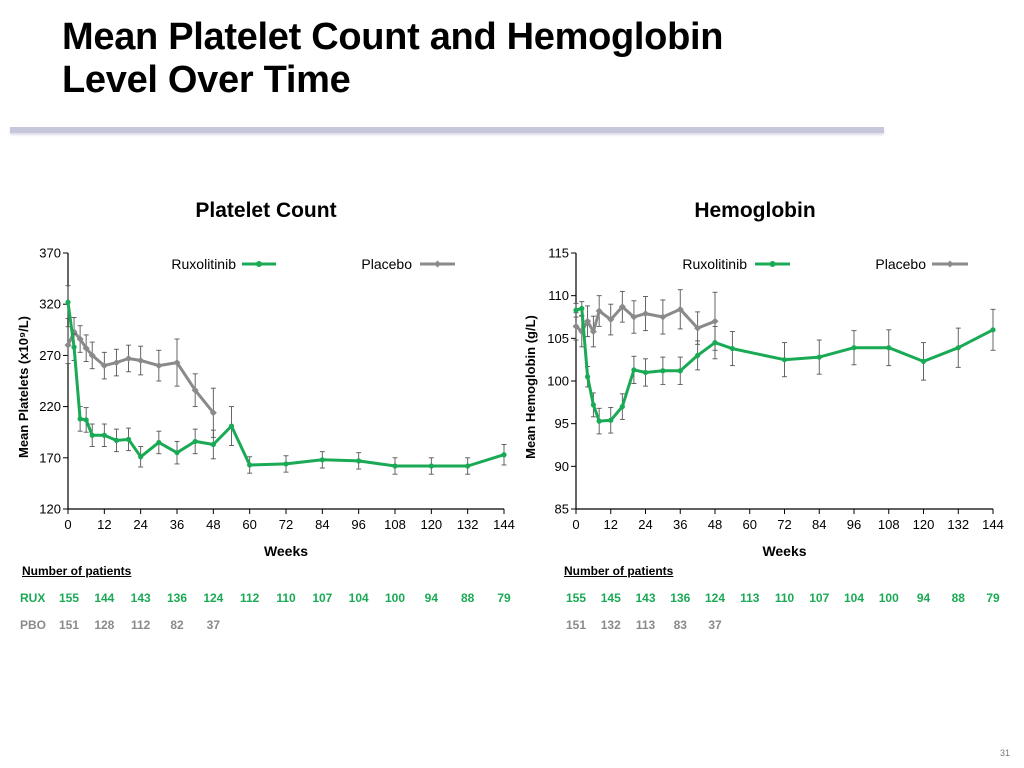 The image size is (1024, 768). Describe the element at coordinates (889, 524) in the screenshot. I see `x-tick-label: 108` at that location.